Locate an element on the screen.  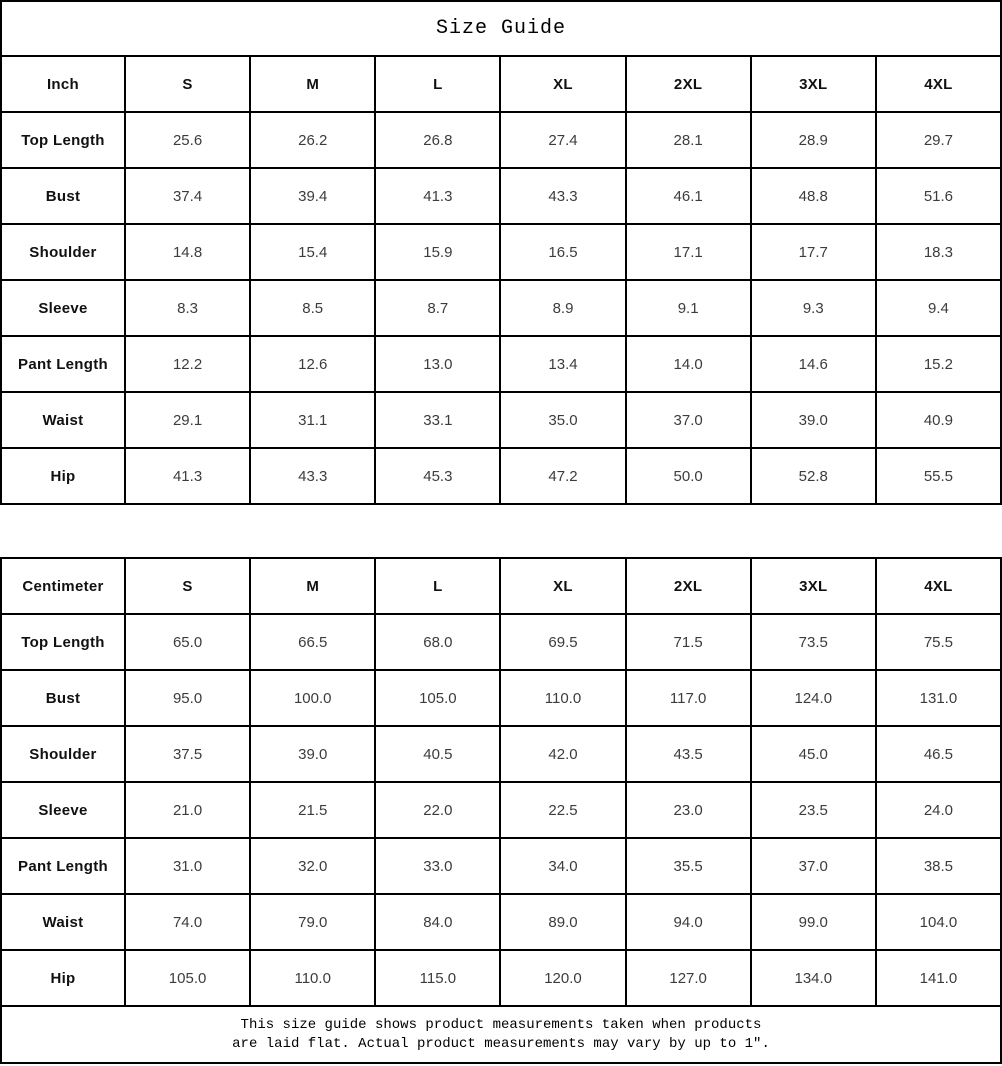
size-value-cell: 16.5 is located at coordinates (563, 252).